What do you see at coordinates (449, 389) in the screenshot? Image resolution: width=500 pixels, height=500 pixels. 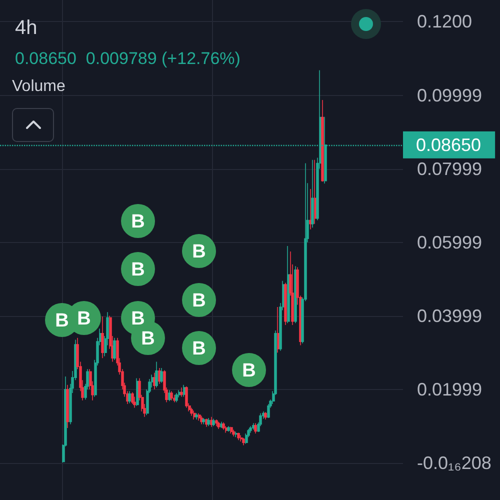 I see `y-tick-label: 0.01999` at bounding box center [449, 389].